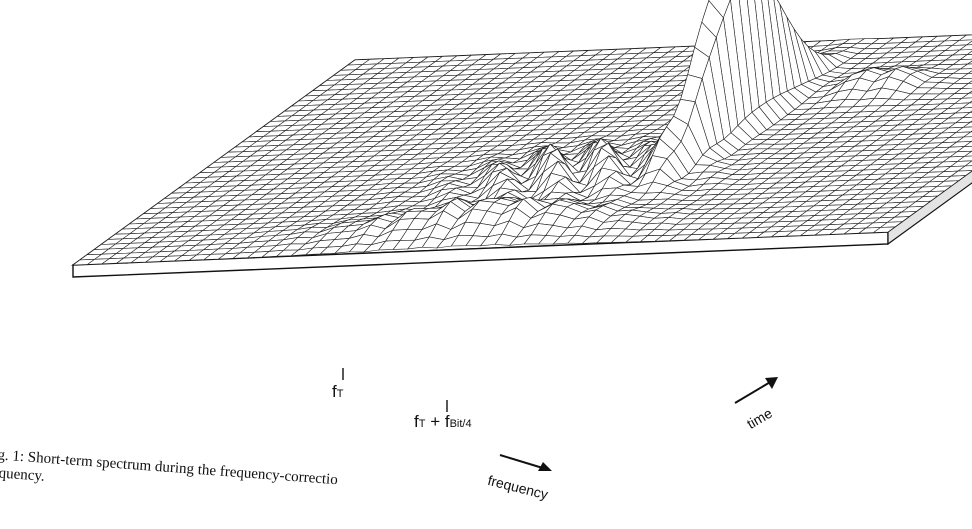  What do you see at coordinates (443, 422) in the screenshot?
I see `tick-label-fT-plus-fBit4: fT + fBit/4` at bounding box center [443, 422].